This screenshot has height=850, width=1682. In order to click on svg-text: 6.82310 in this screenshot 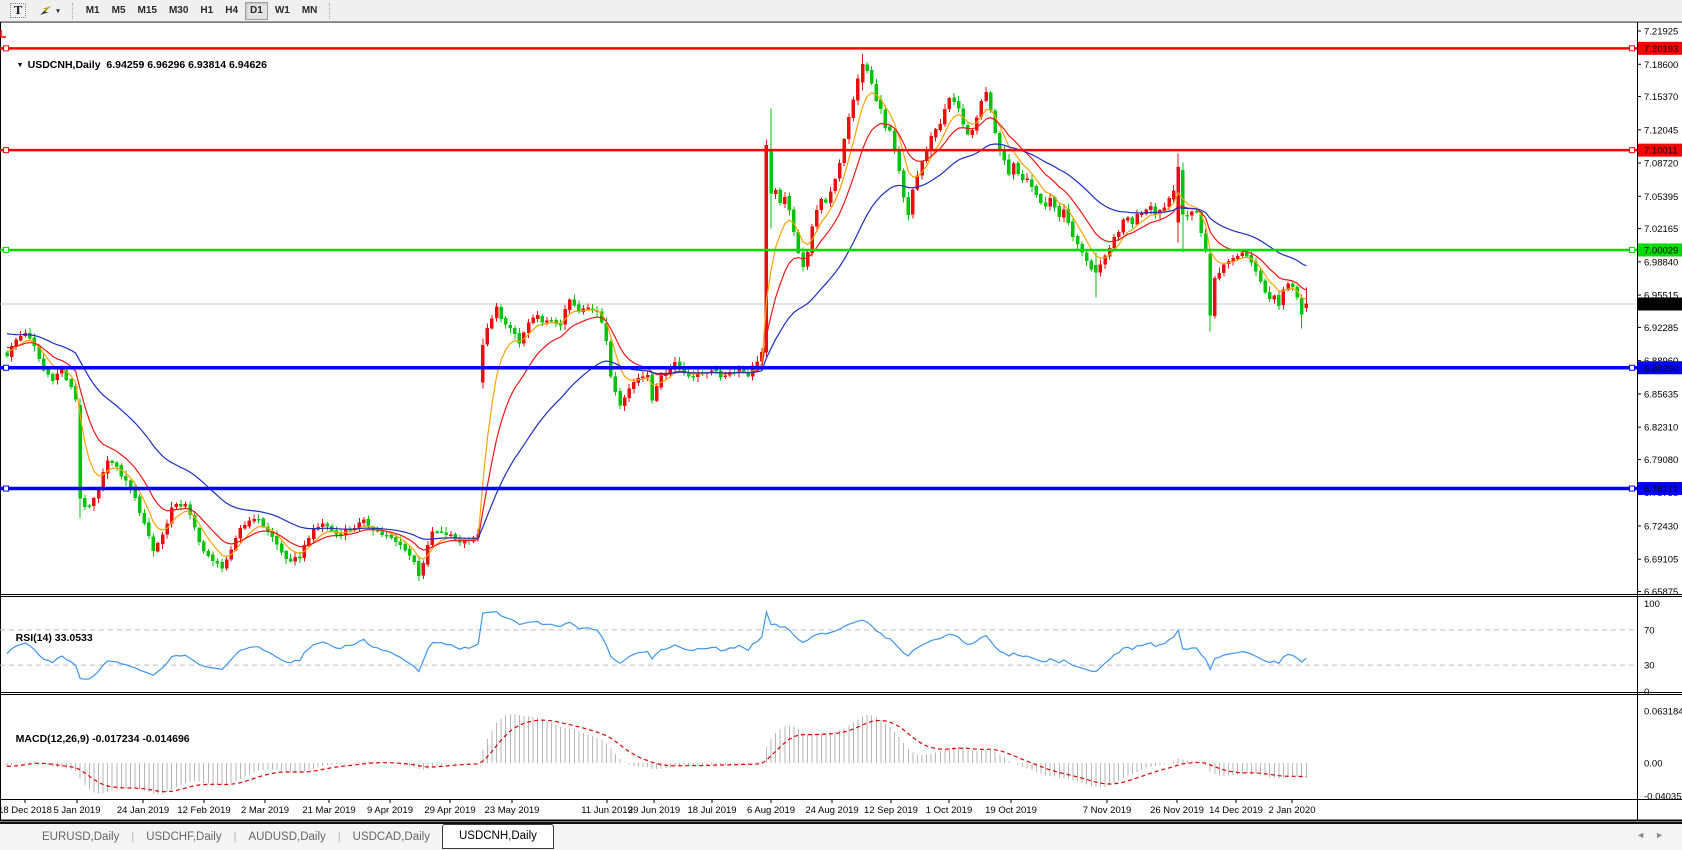, I will do `click(1661, 428)`.